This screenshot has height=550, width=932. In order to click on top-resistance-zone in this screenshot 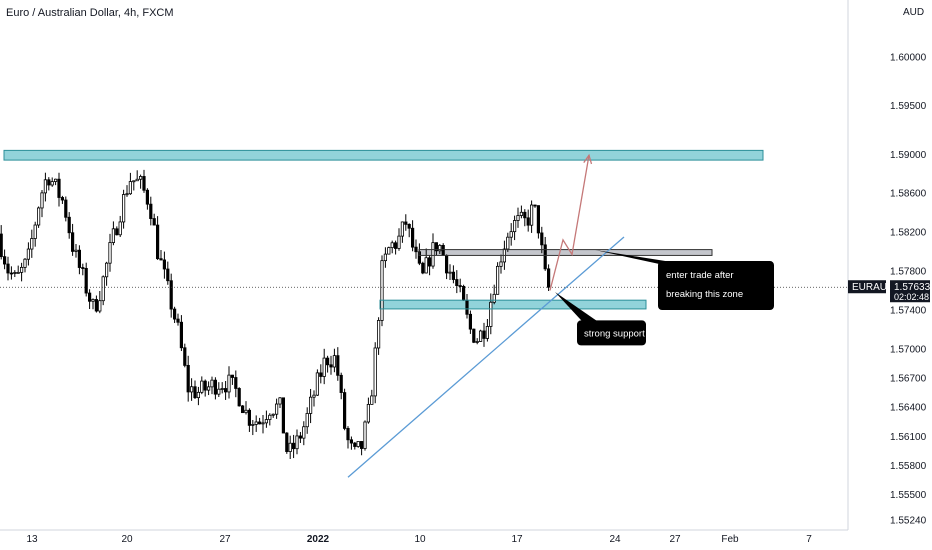, I will do `click(383, 155)`.